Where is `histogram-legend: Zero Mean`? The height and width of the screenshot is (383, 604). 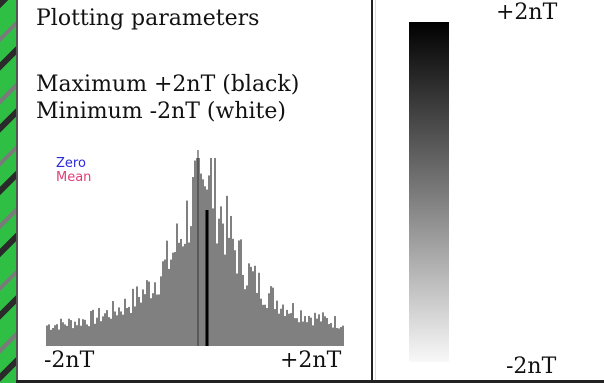 histogram-legend: Zero Mean is located at coordinates (73, 171).